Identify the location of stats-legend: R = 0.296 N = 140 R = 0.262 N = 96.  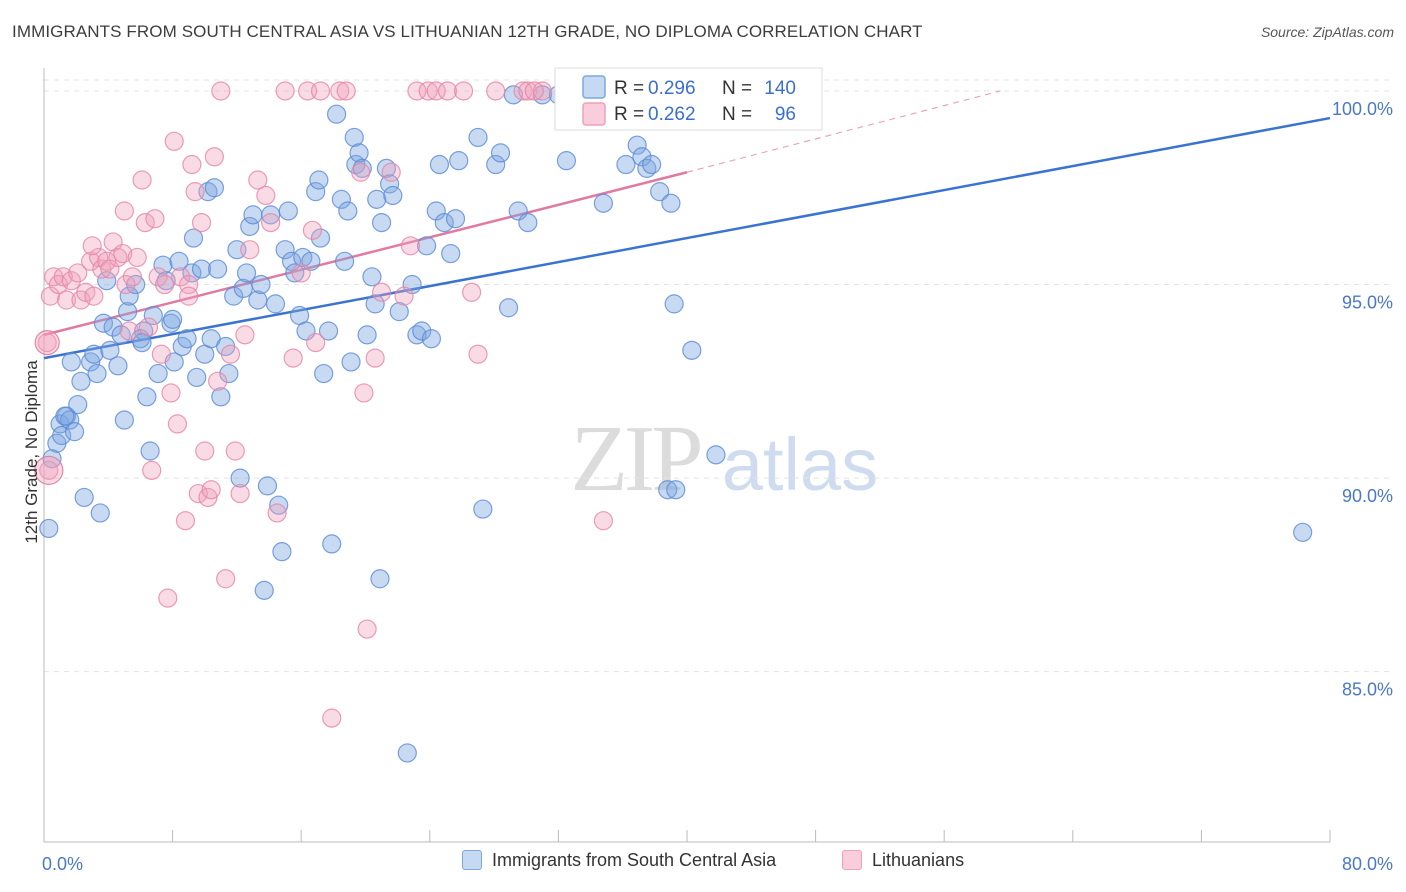
(688, 99).